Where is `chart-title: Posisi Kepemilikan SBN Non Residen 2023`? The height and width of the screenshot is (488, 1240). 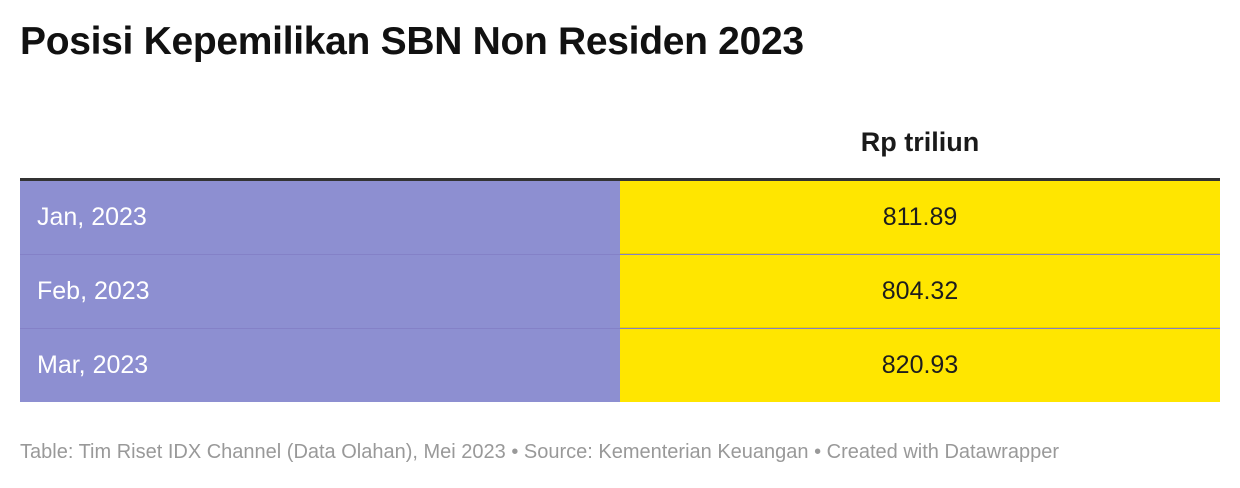
chart-title: Posisi Kepemilikan SBN Non Residen 2023 is located at coordinates (412, 41).